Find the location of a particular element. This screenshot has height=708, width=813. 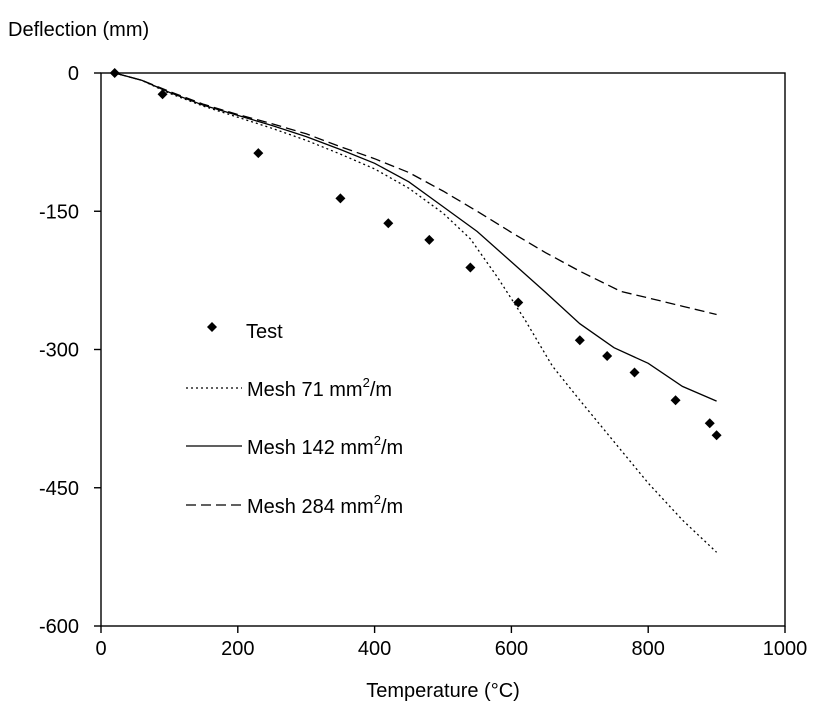

legend-label: Mesh 142 mm2/m is located at coordinates (325, 446).